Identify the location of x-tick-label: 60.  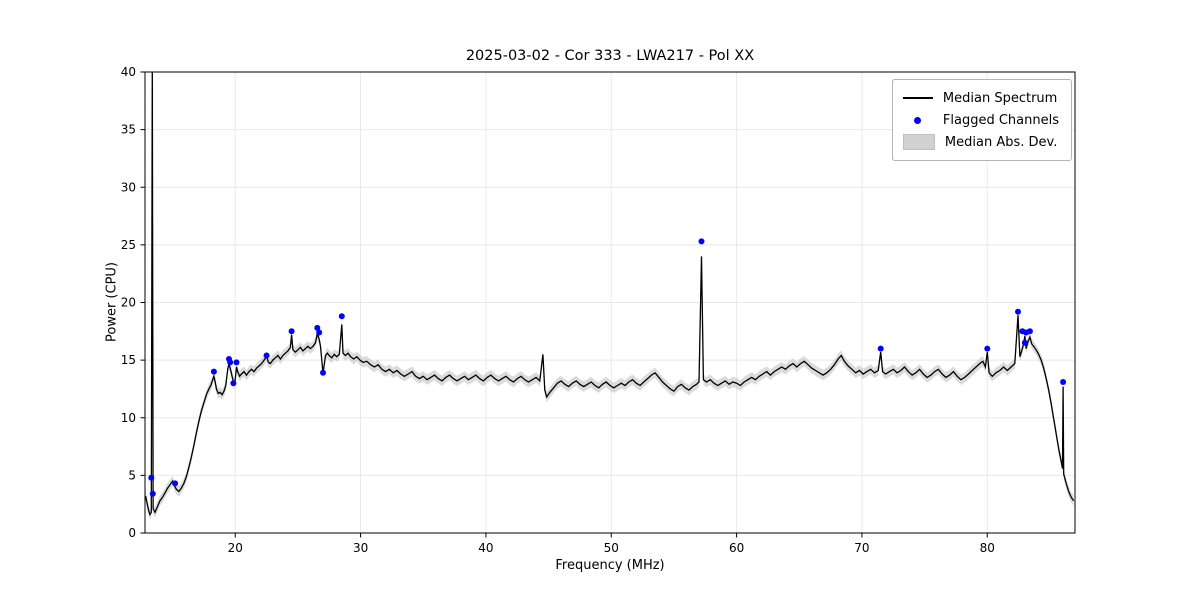
(736, 548).